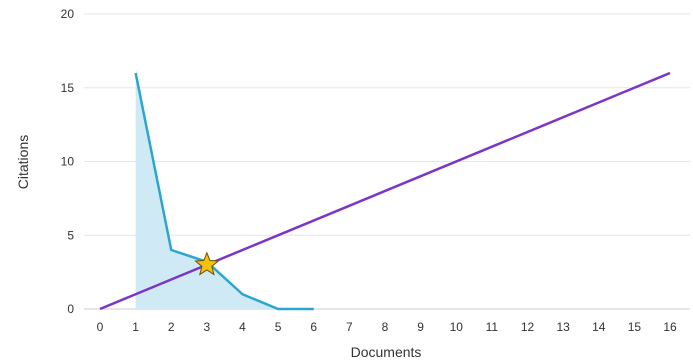 This screenshot has height=364, width=693. I want to click on x-tick-label-13: 13, so click(563, 327).